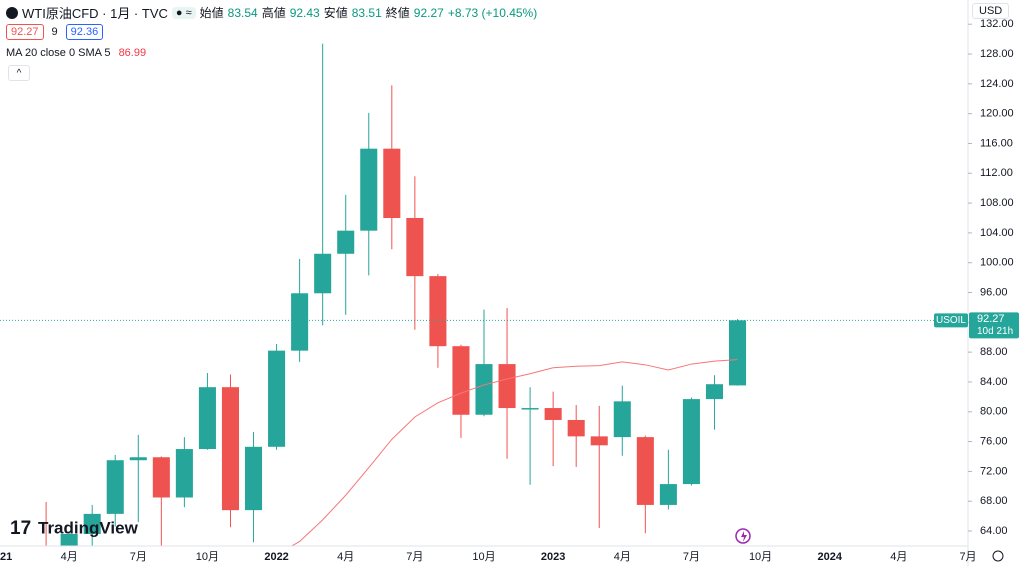  What do you see at coordinates (997, 114) in the screenshot?
I see `y-tick-label: 120.00` at bounding box center [997, 114].